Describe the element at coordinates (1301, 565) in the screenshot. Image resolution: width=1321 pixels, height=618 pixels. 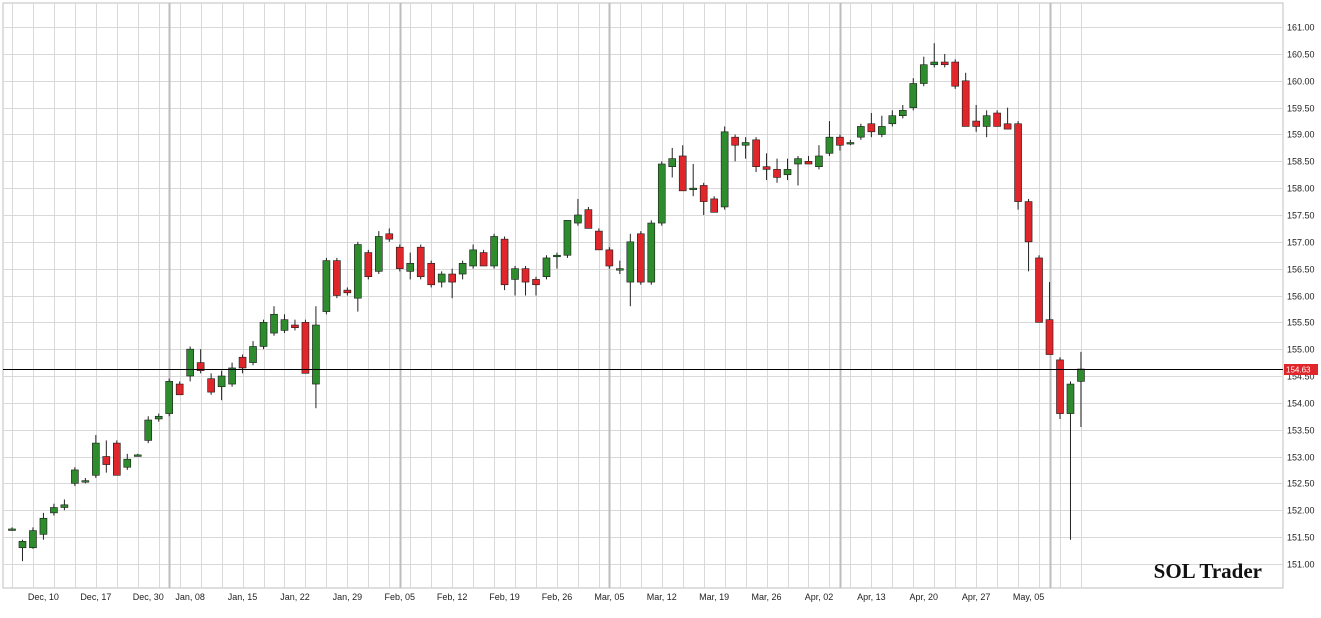
I see `y-tick-label: 151.00` at that location.